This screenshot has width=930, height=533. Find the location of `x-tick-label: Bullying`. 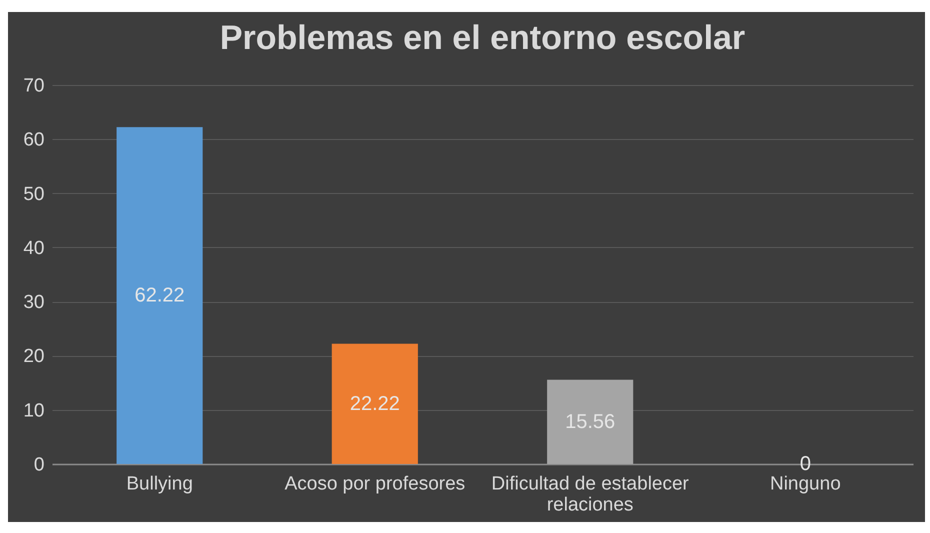

x-tick-label: Bullying is located at coordinates (159, 484).